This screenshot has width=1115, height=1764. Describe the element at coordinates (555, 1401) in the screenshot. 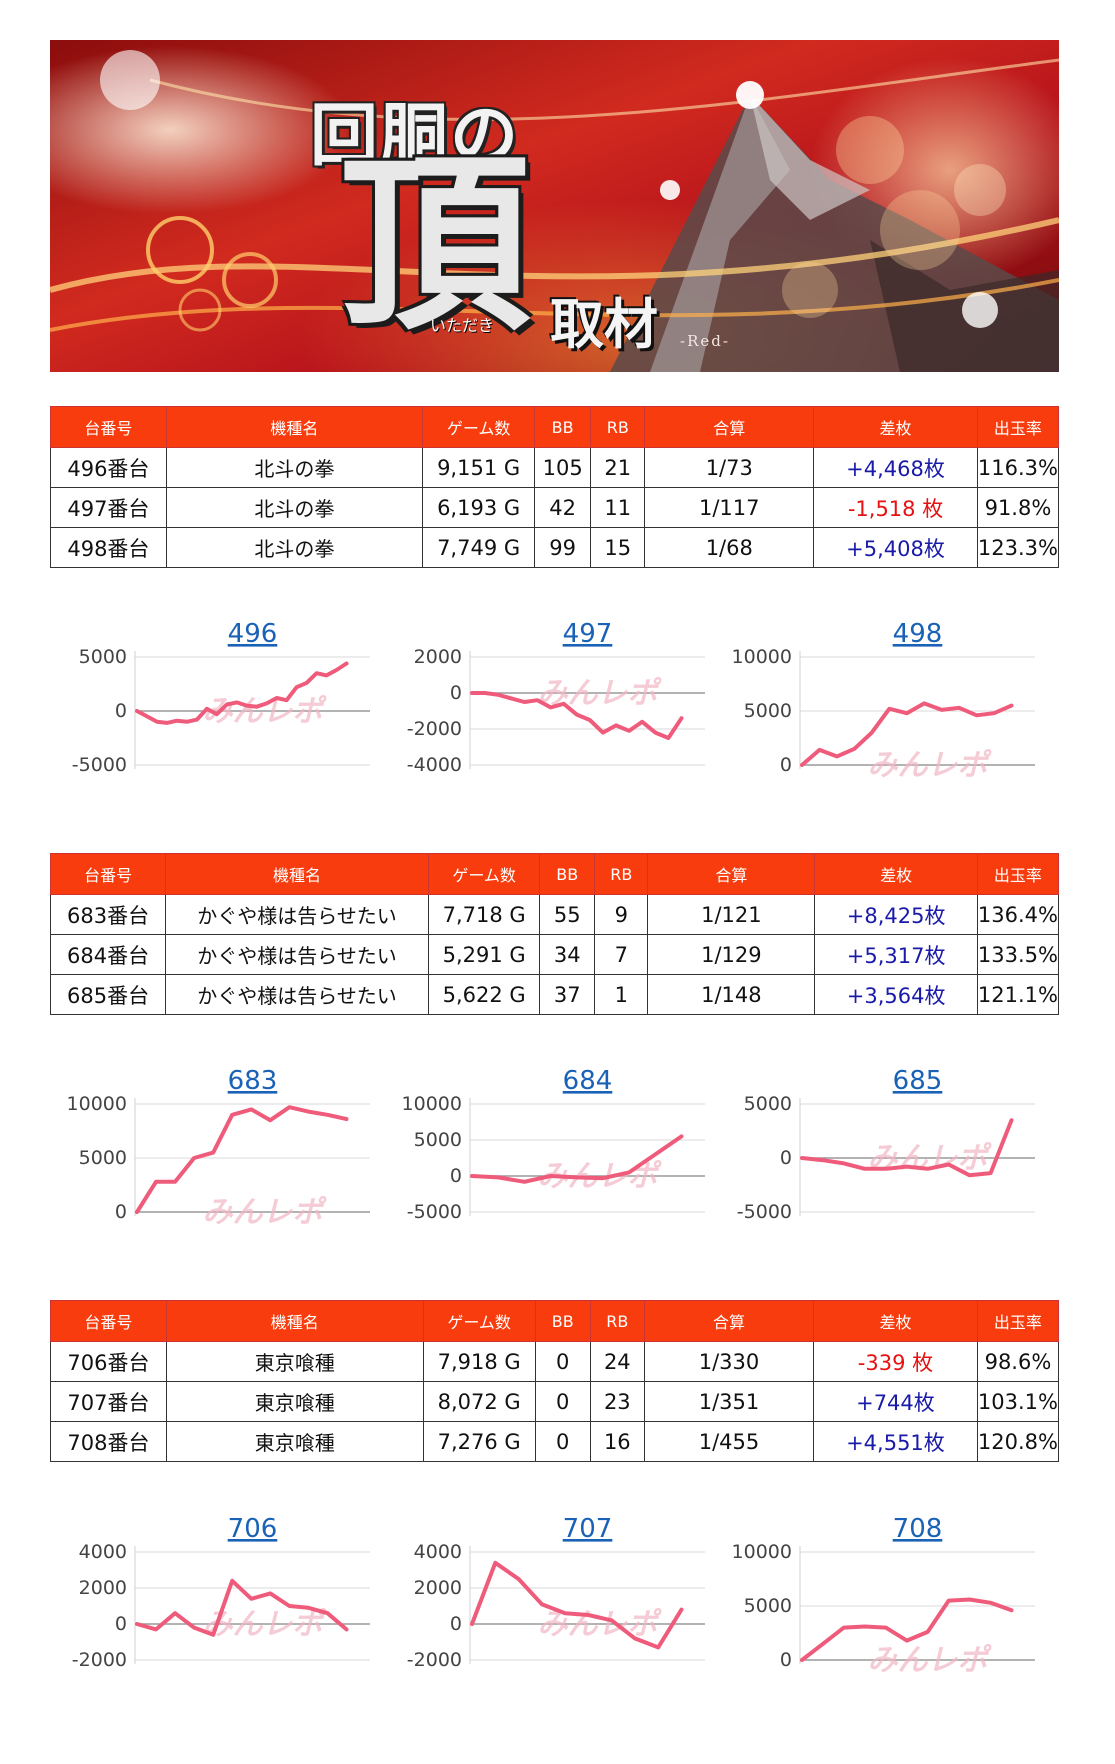

I see `table-row: 707番台 東京喰種 8,072 G 0 23 1/351 +744枚 103.1%` at that location.